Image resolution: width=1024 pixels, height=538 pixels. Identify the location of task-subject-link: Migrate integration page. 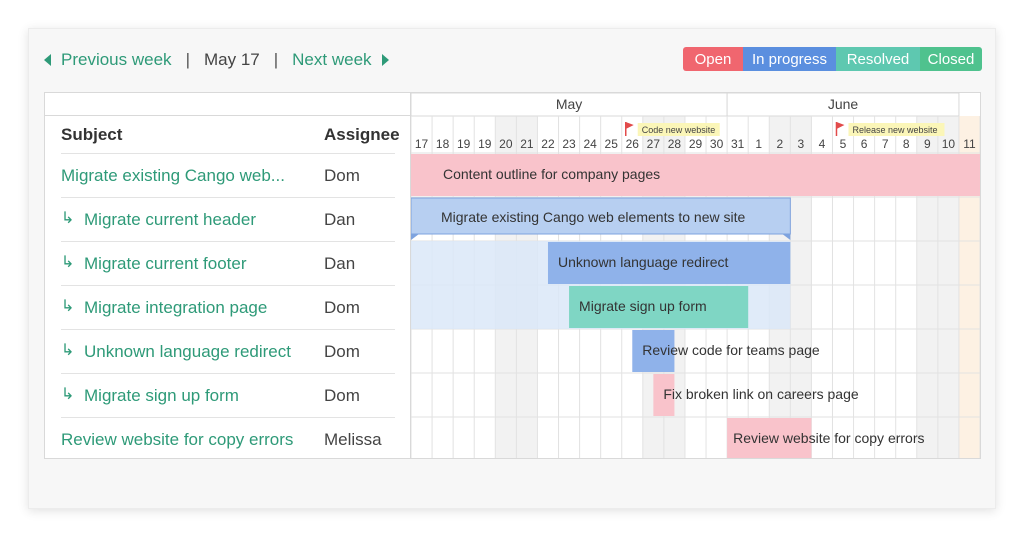
(176, 307).